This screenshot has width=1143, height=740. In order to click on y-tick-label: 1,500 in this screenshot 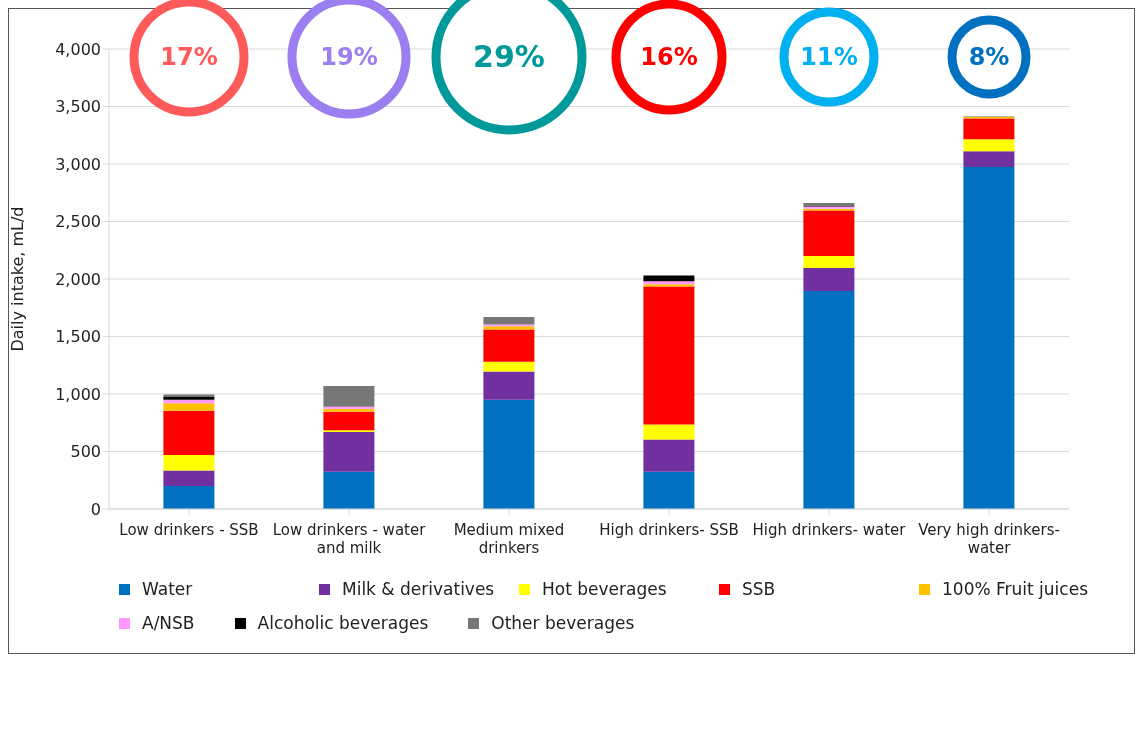, I will do `click(78, 337)`.